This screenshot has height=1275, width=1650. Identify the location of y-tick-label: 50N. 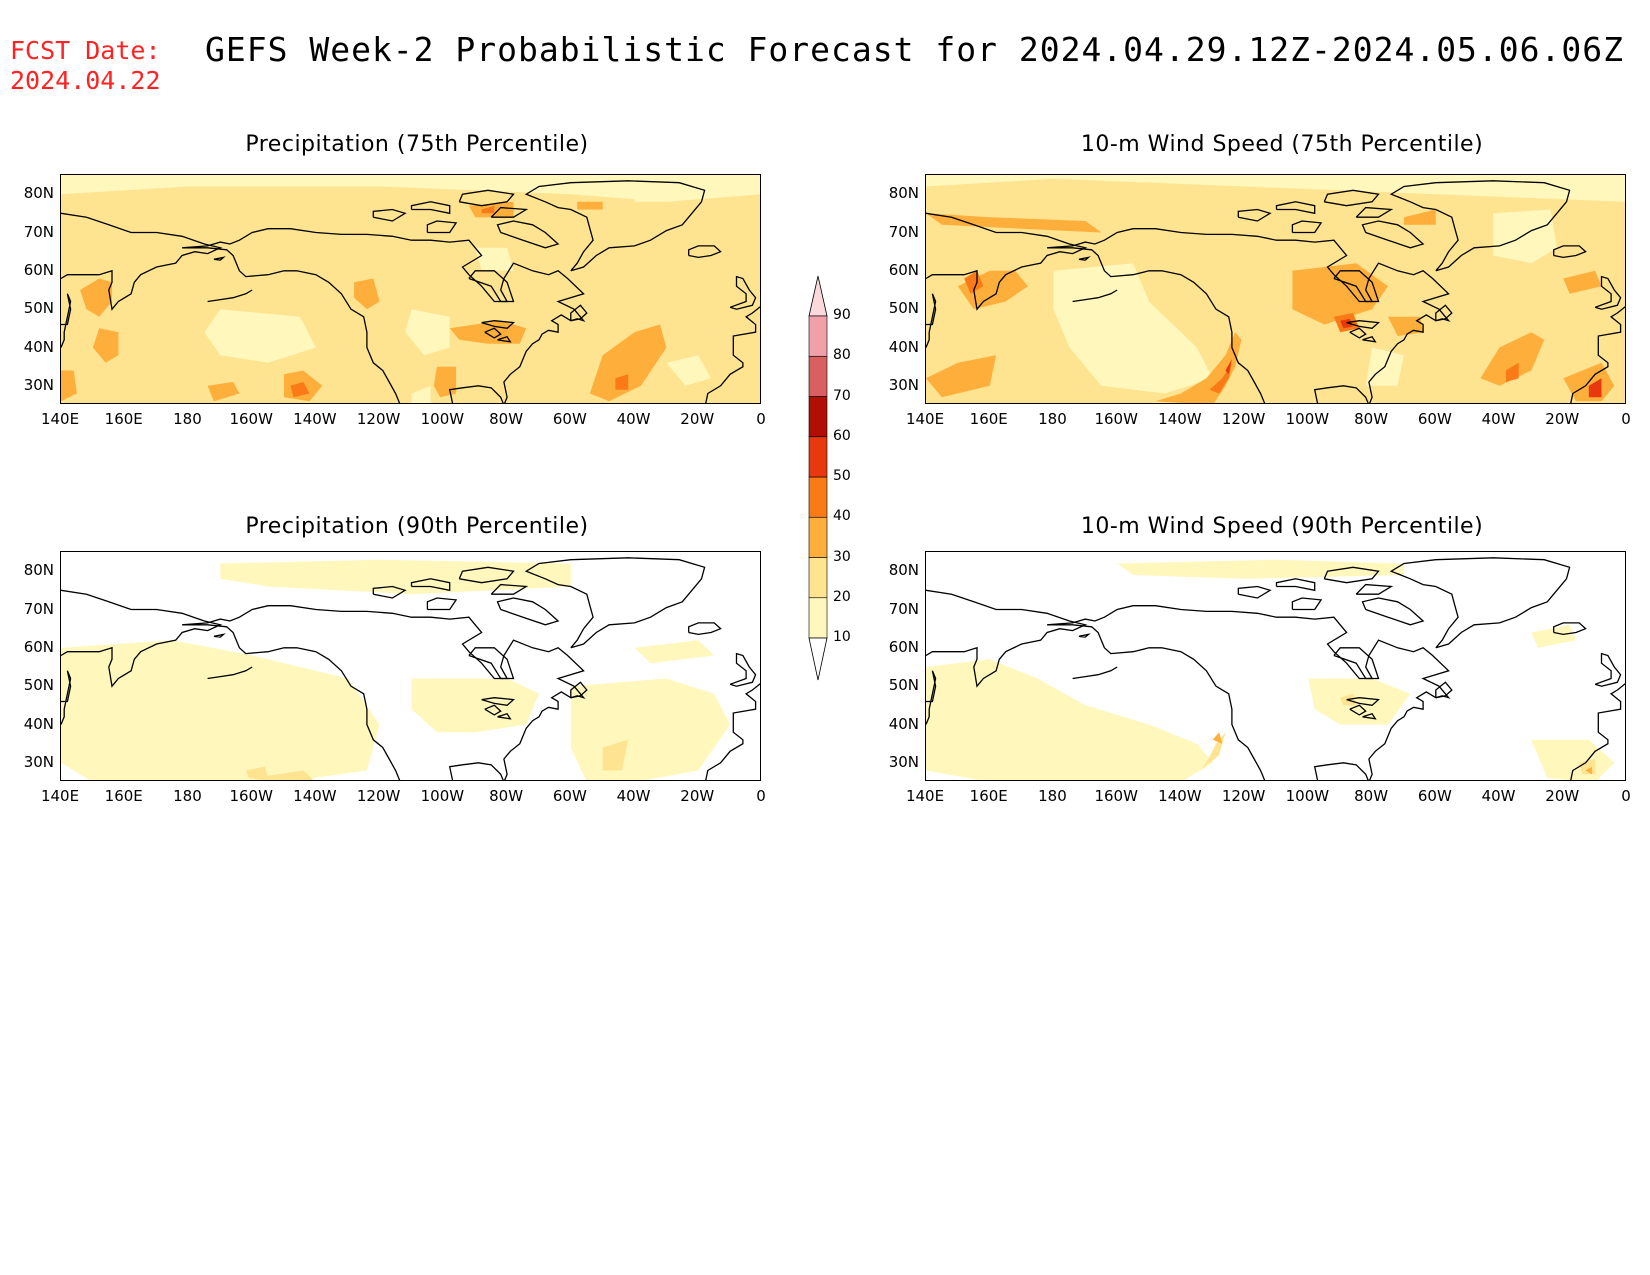
(903, 685).